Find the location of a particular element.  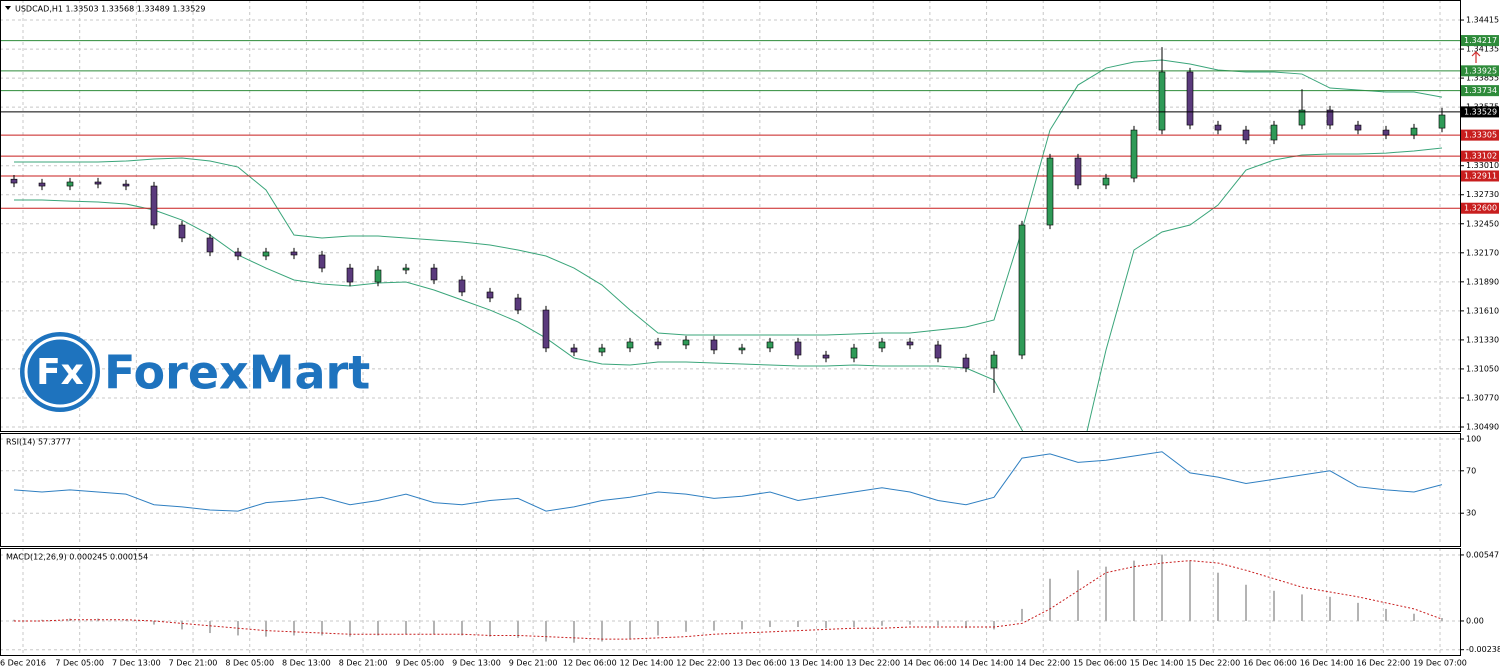

level-tag-label: 1.33305 is located at coordinates (1480, 135).